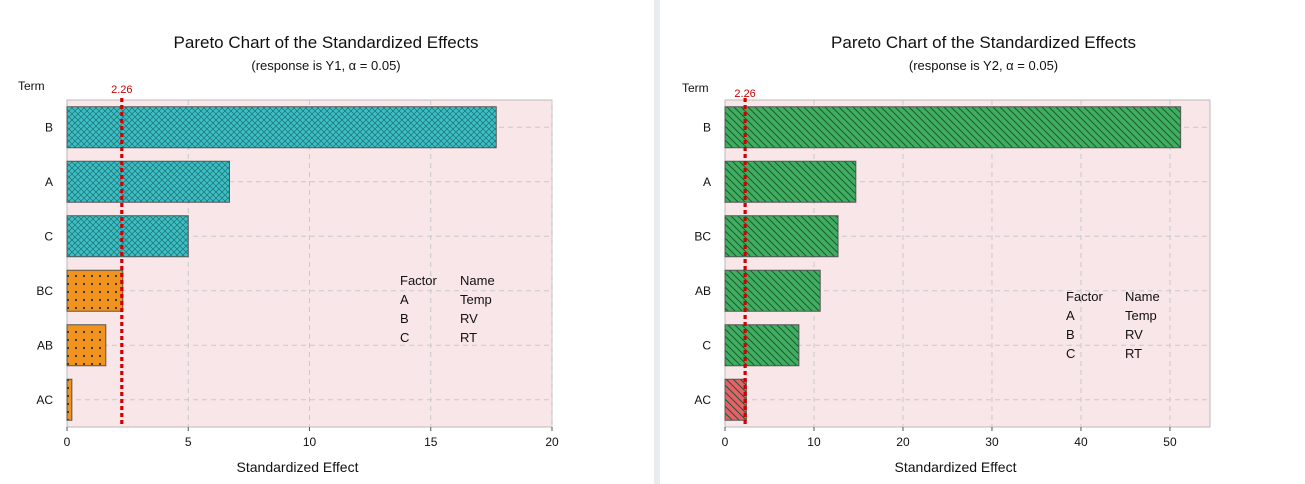  Describe the element at coordinates (431, 442) in the screenshot. I see `x-tick-label: 15` at that location.